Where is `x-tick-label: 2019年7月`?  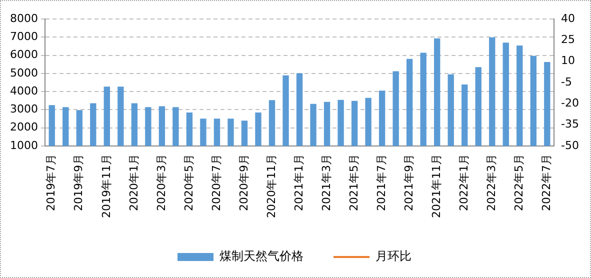 x-tick-label: 2019年7月 is located at coordinates (51, 183).